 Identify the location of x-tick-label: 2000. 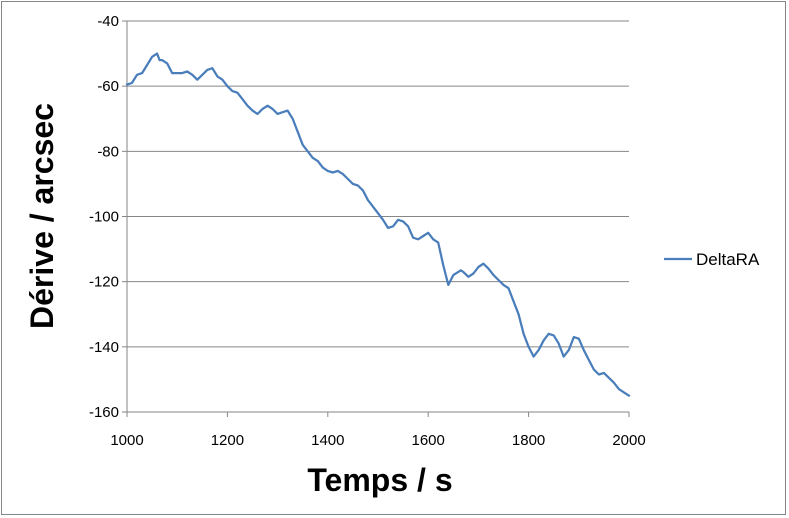
(628, 440).